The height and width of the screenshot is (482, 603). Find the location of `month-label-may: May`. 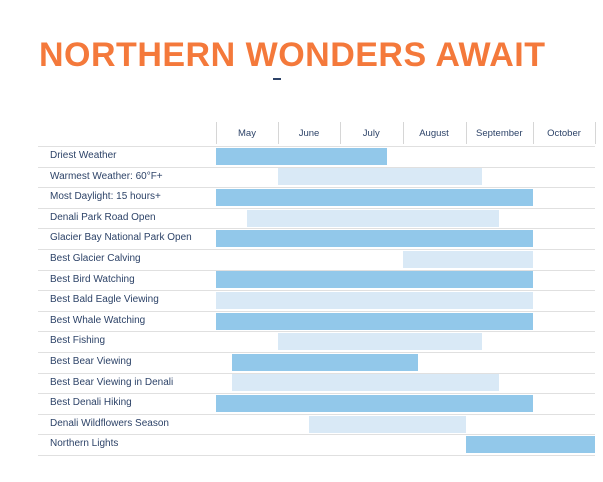

month-label-may: May is located at coordinates (247, 133).